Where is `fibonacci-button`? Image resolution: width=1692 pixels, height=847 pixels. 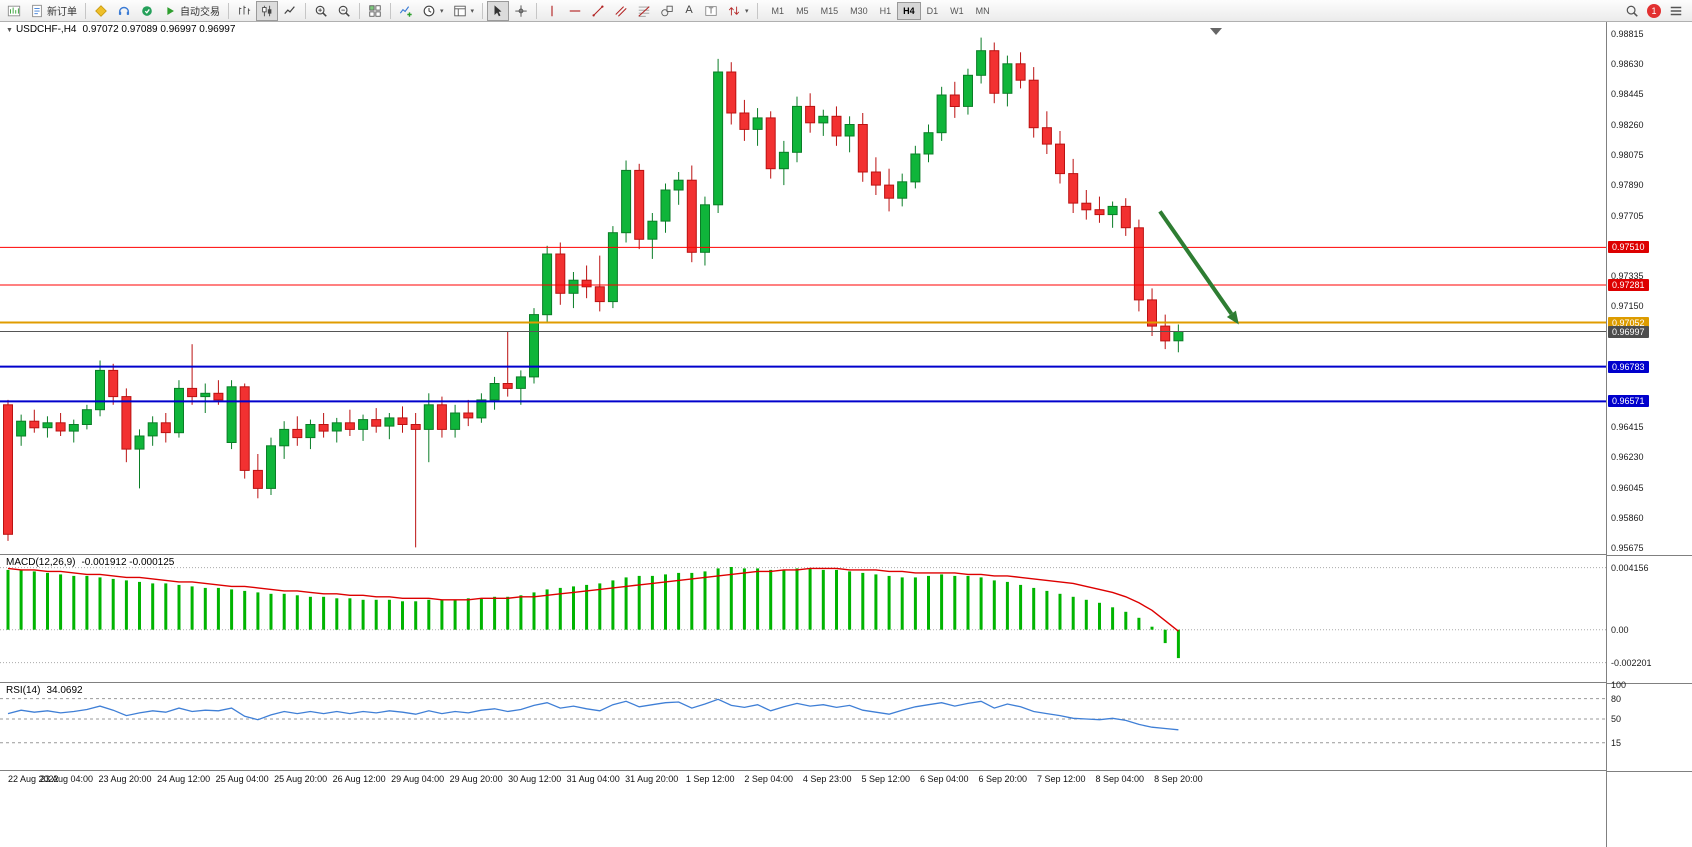 fibonacci-button is located at coordinates (644, 11).